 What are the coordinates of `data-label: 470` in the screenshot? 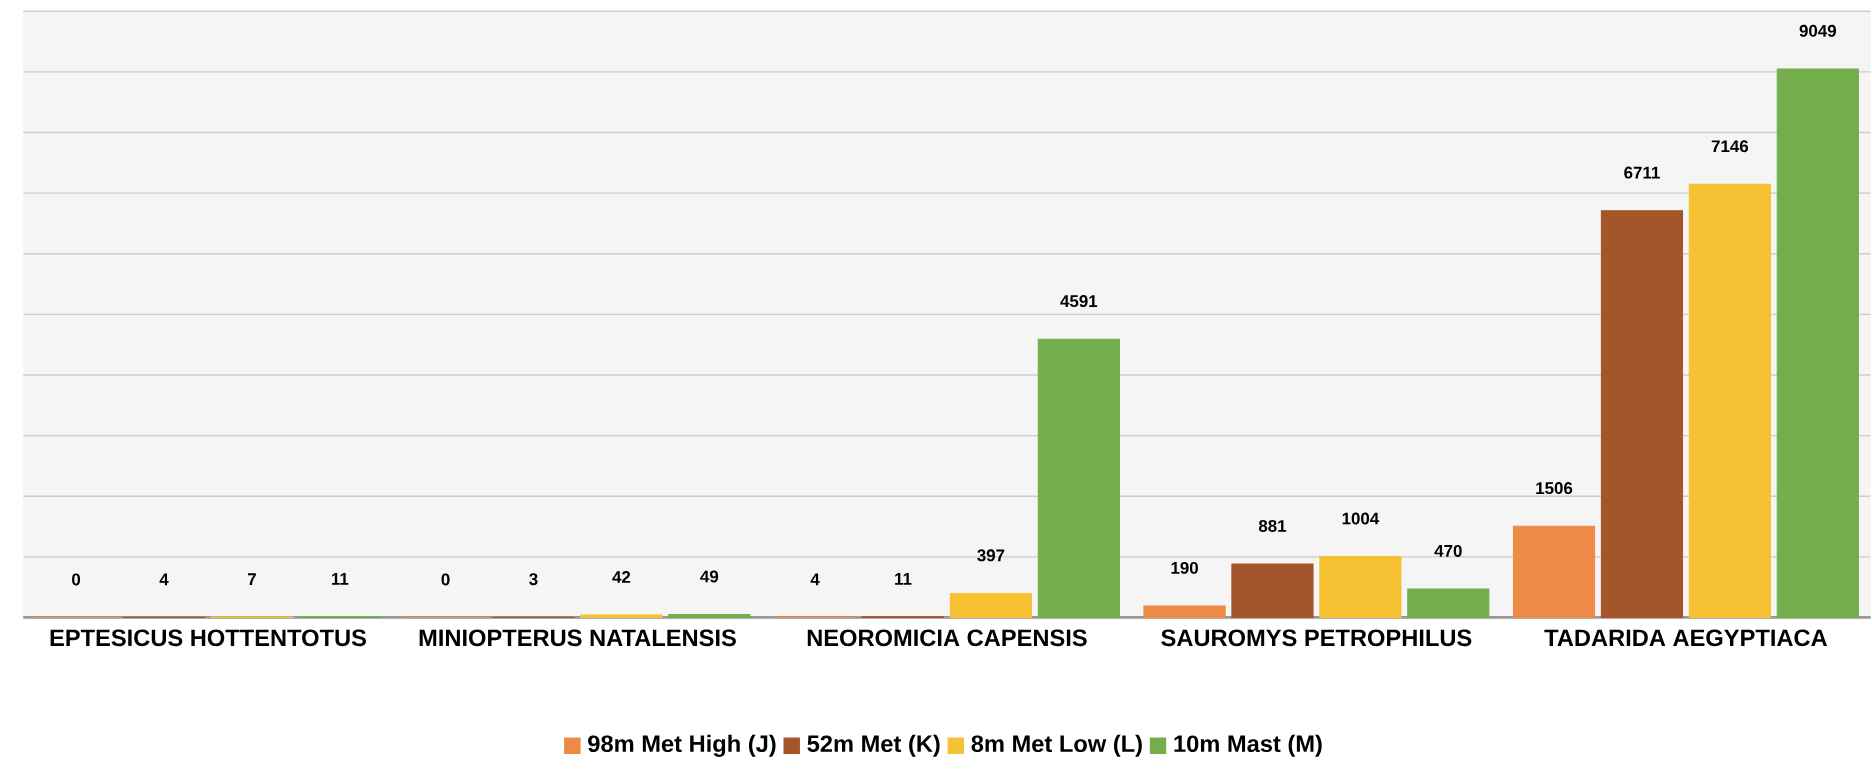 It's located at (1448, 550).